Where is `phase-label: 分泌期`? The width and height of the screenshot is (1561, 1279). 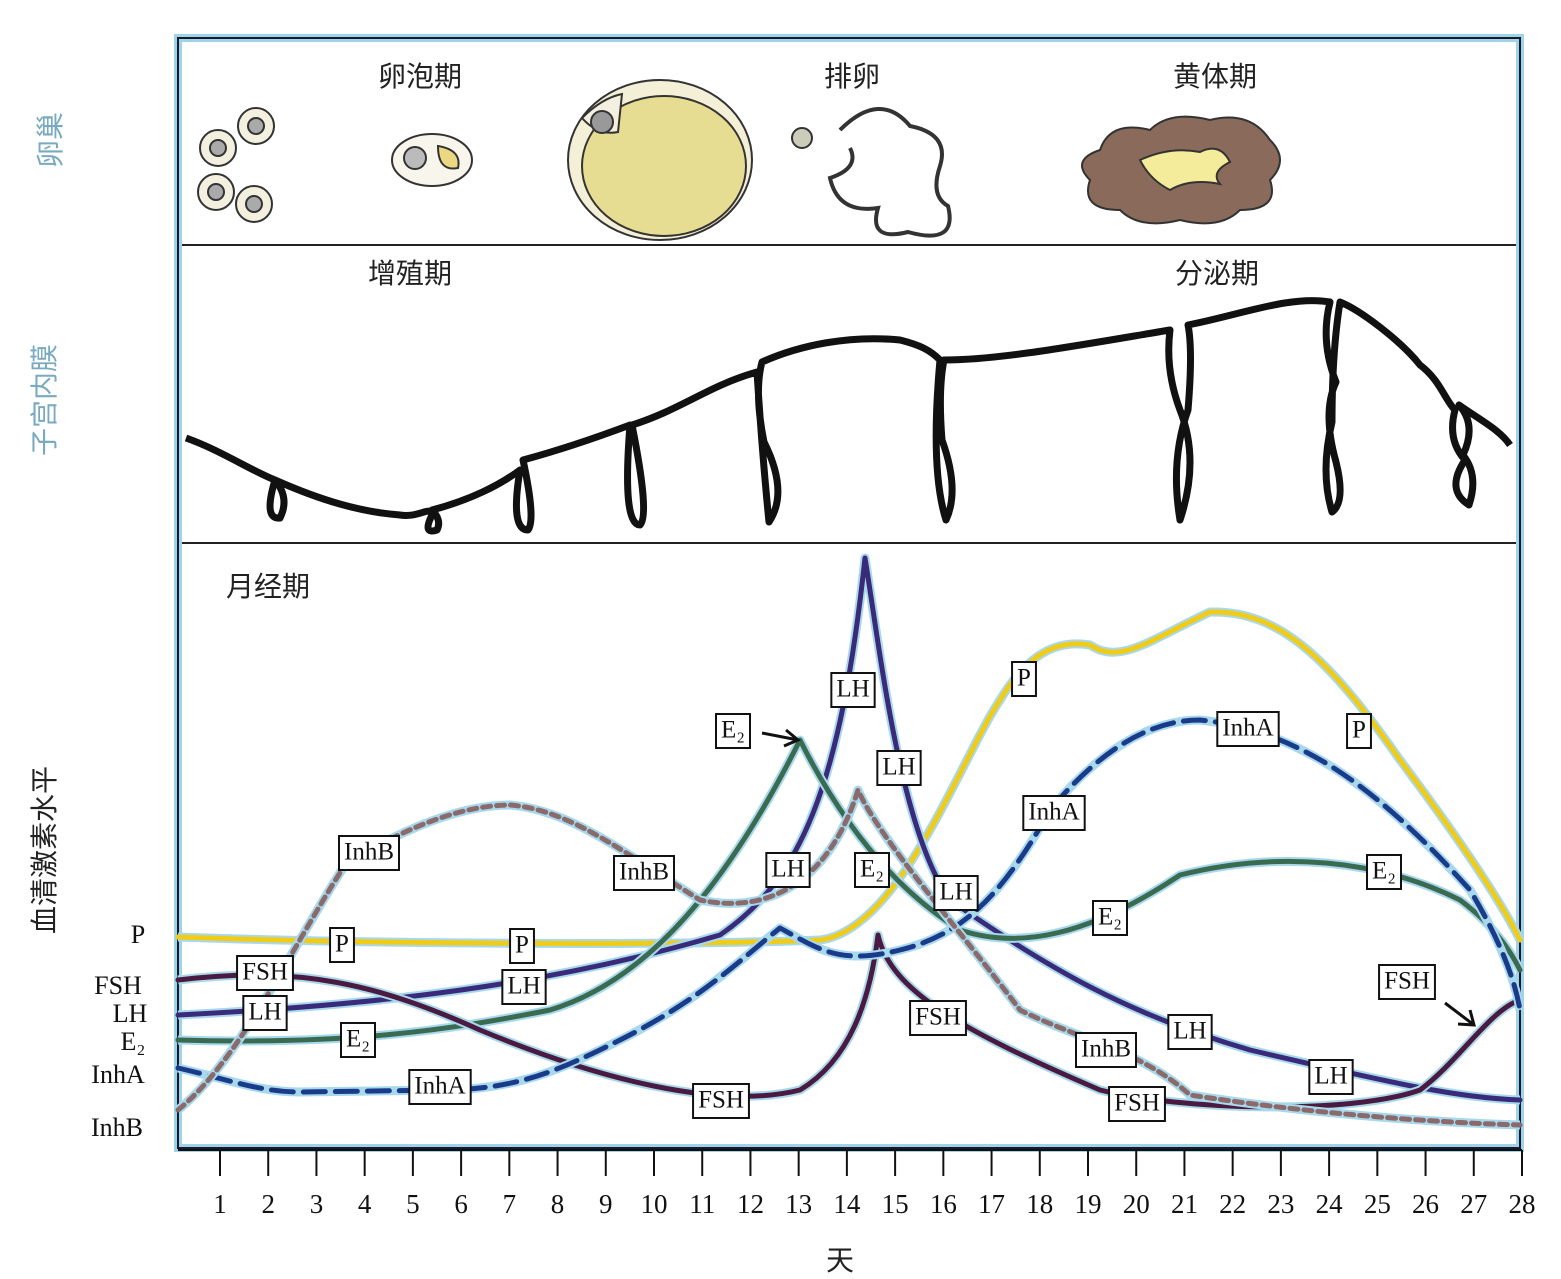 phase-label: 分泌期 is located at coordinates (1217, 273).